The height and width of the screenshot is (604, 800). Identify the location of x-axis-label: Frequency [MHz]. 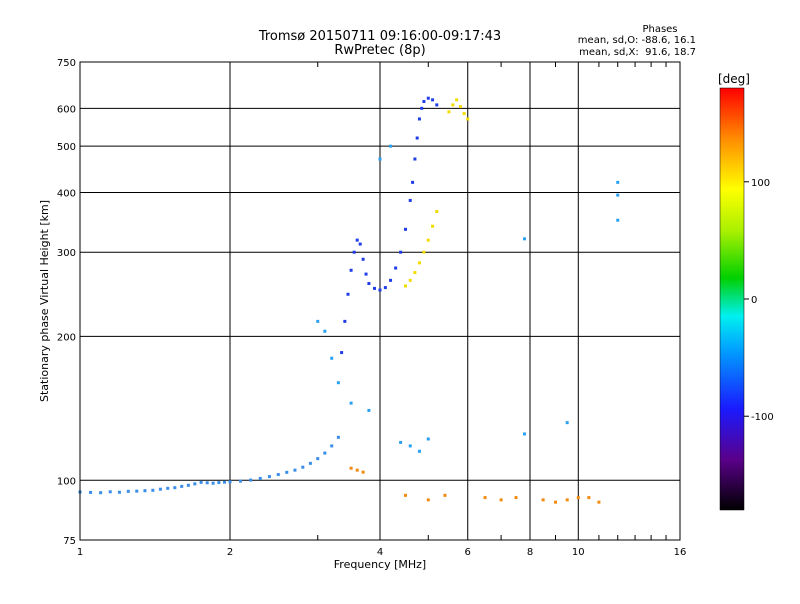
(380, 564).